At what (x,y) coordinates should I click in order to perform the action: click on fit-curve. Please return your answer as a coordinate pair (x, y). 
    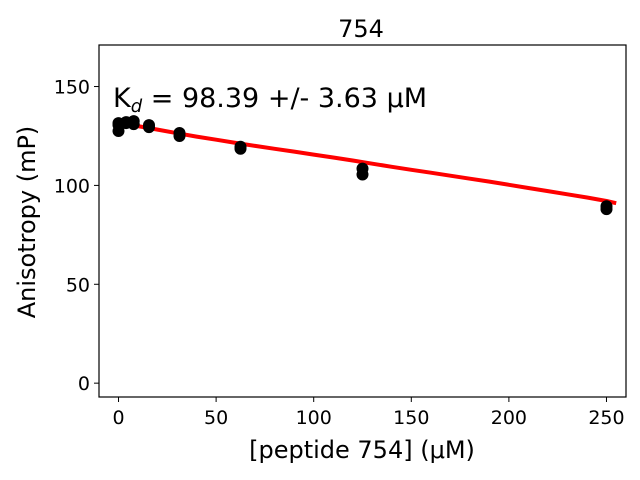
    Looking at the image, I should click on (367, 163).